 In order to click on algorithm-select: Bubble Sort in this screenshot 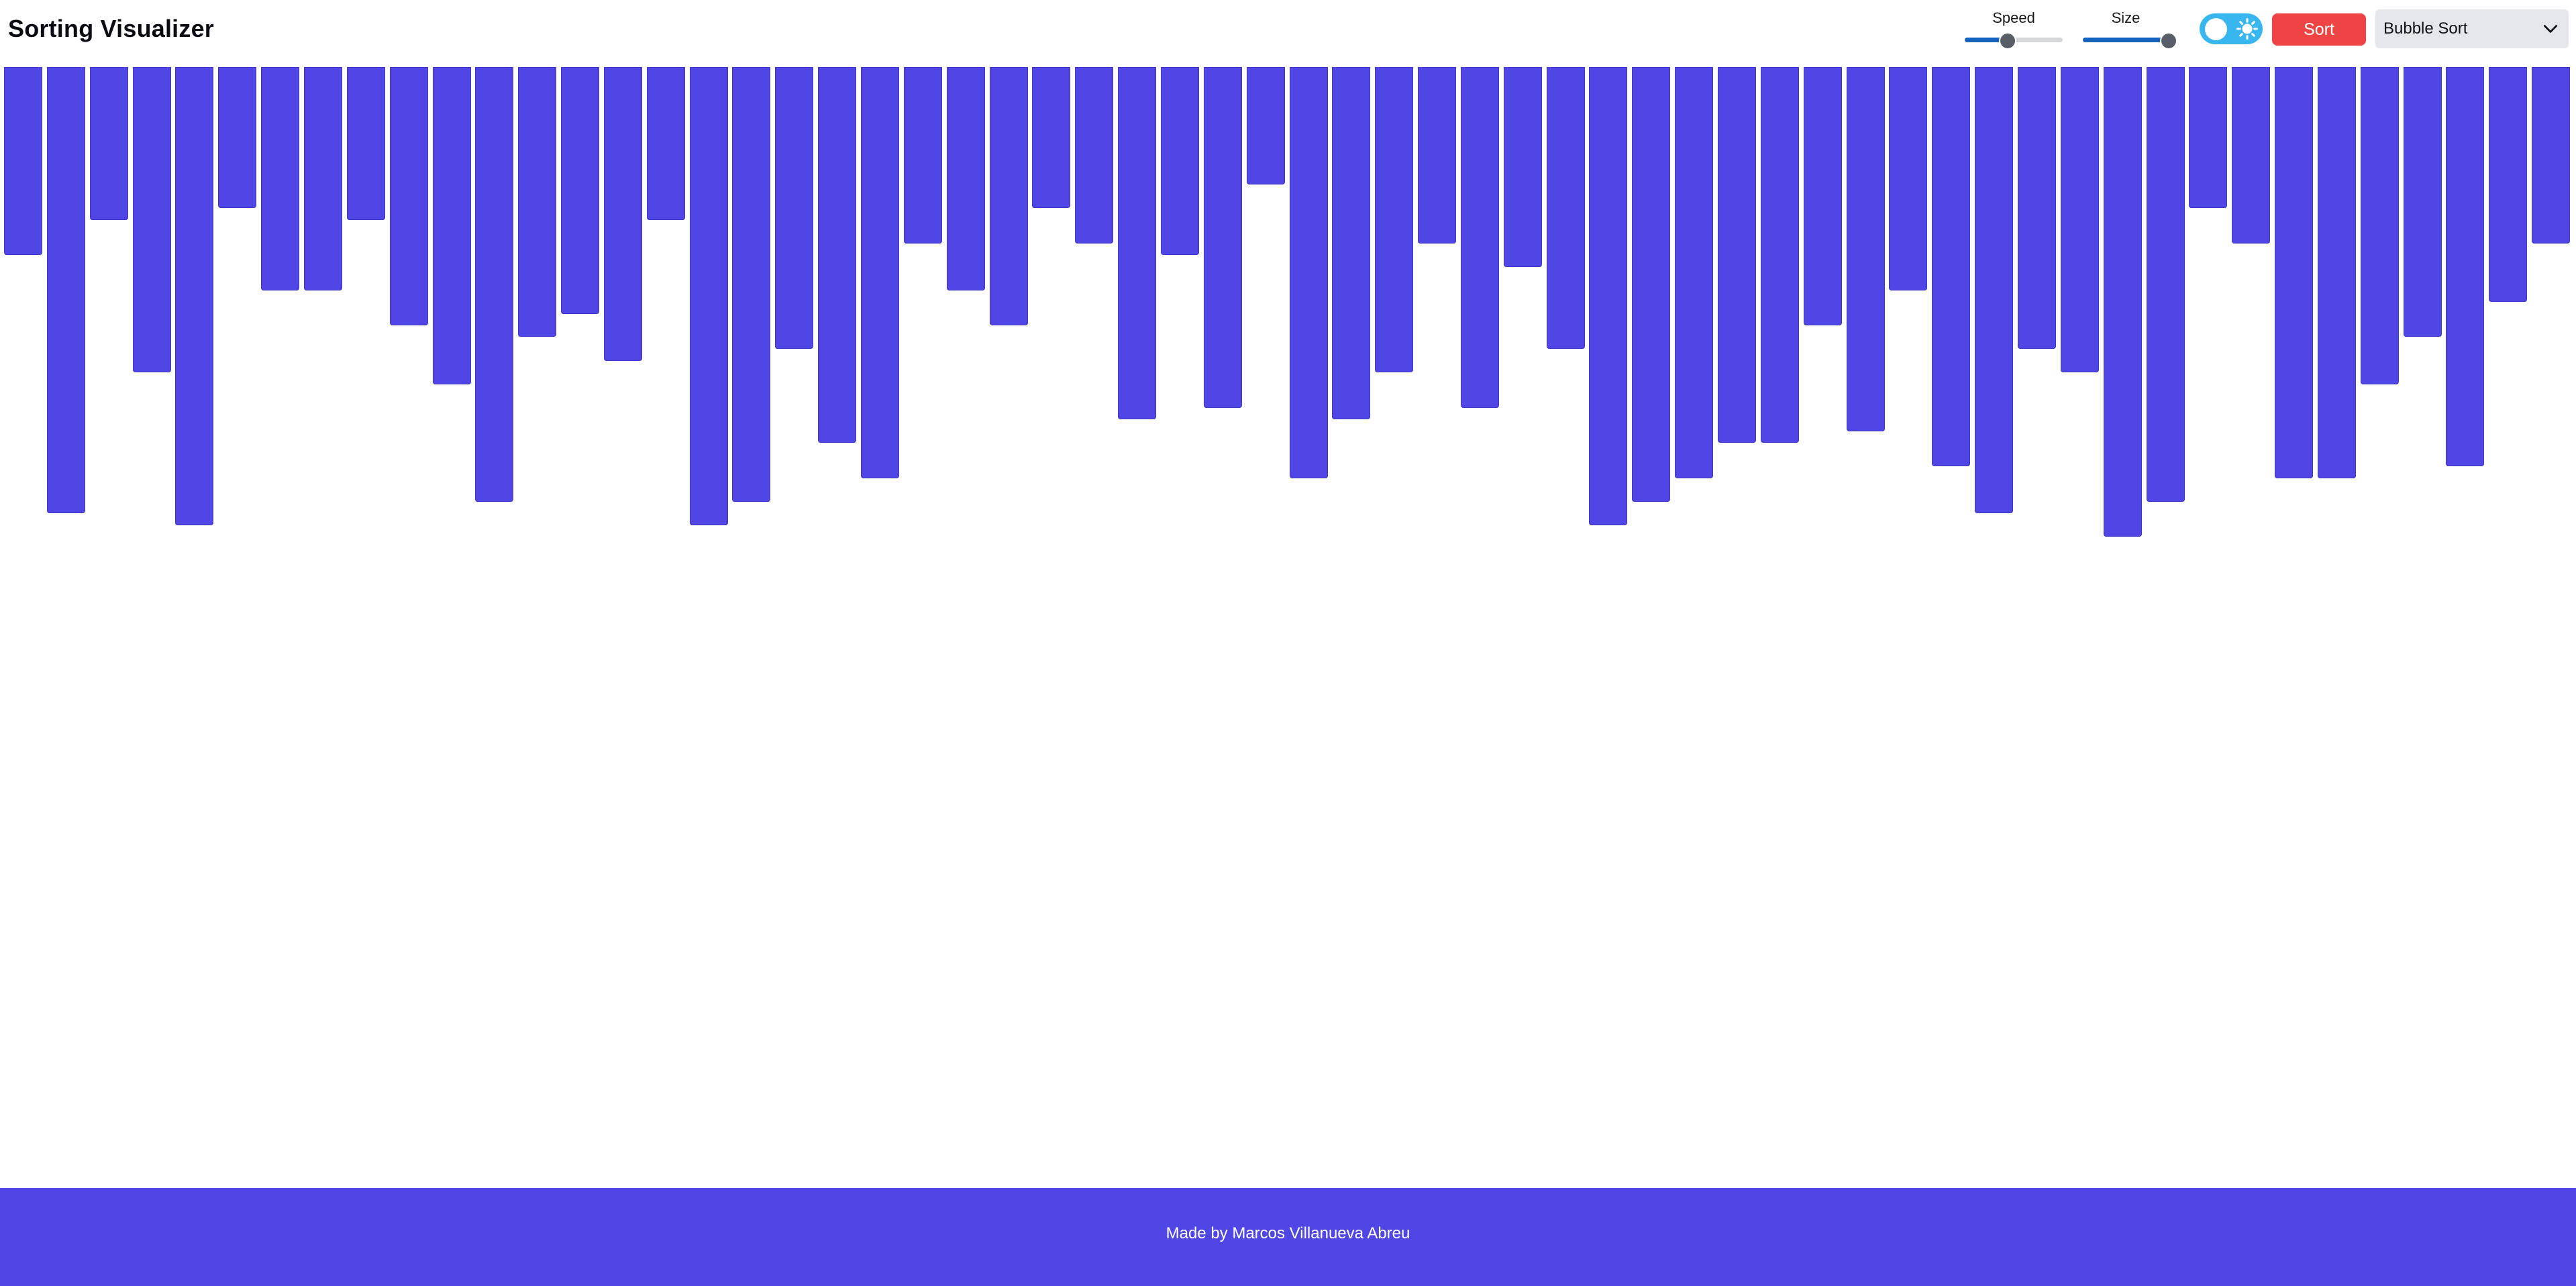, I will do `click(2472, 29)`.